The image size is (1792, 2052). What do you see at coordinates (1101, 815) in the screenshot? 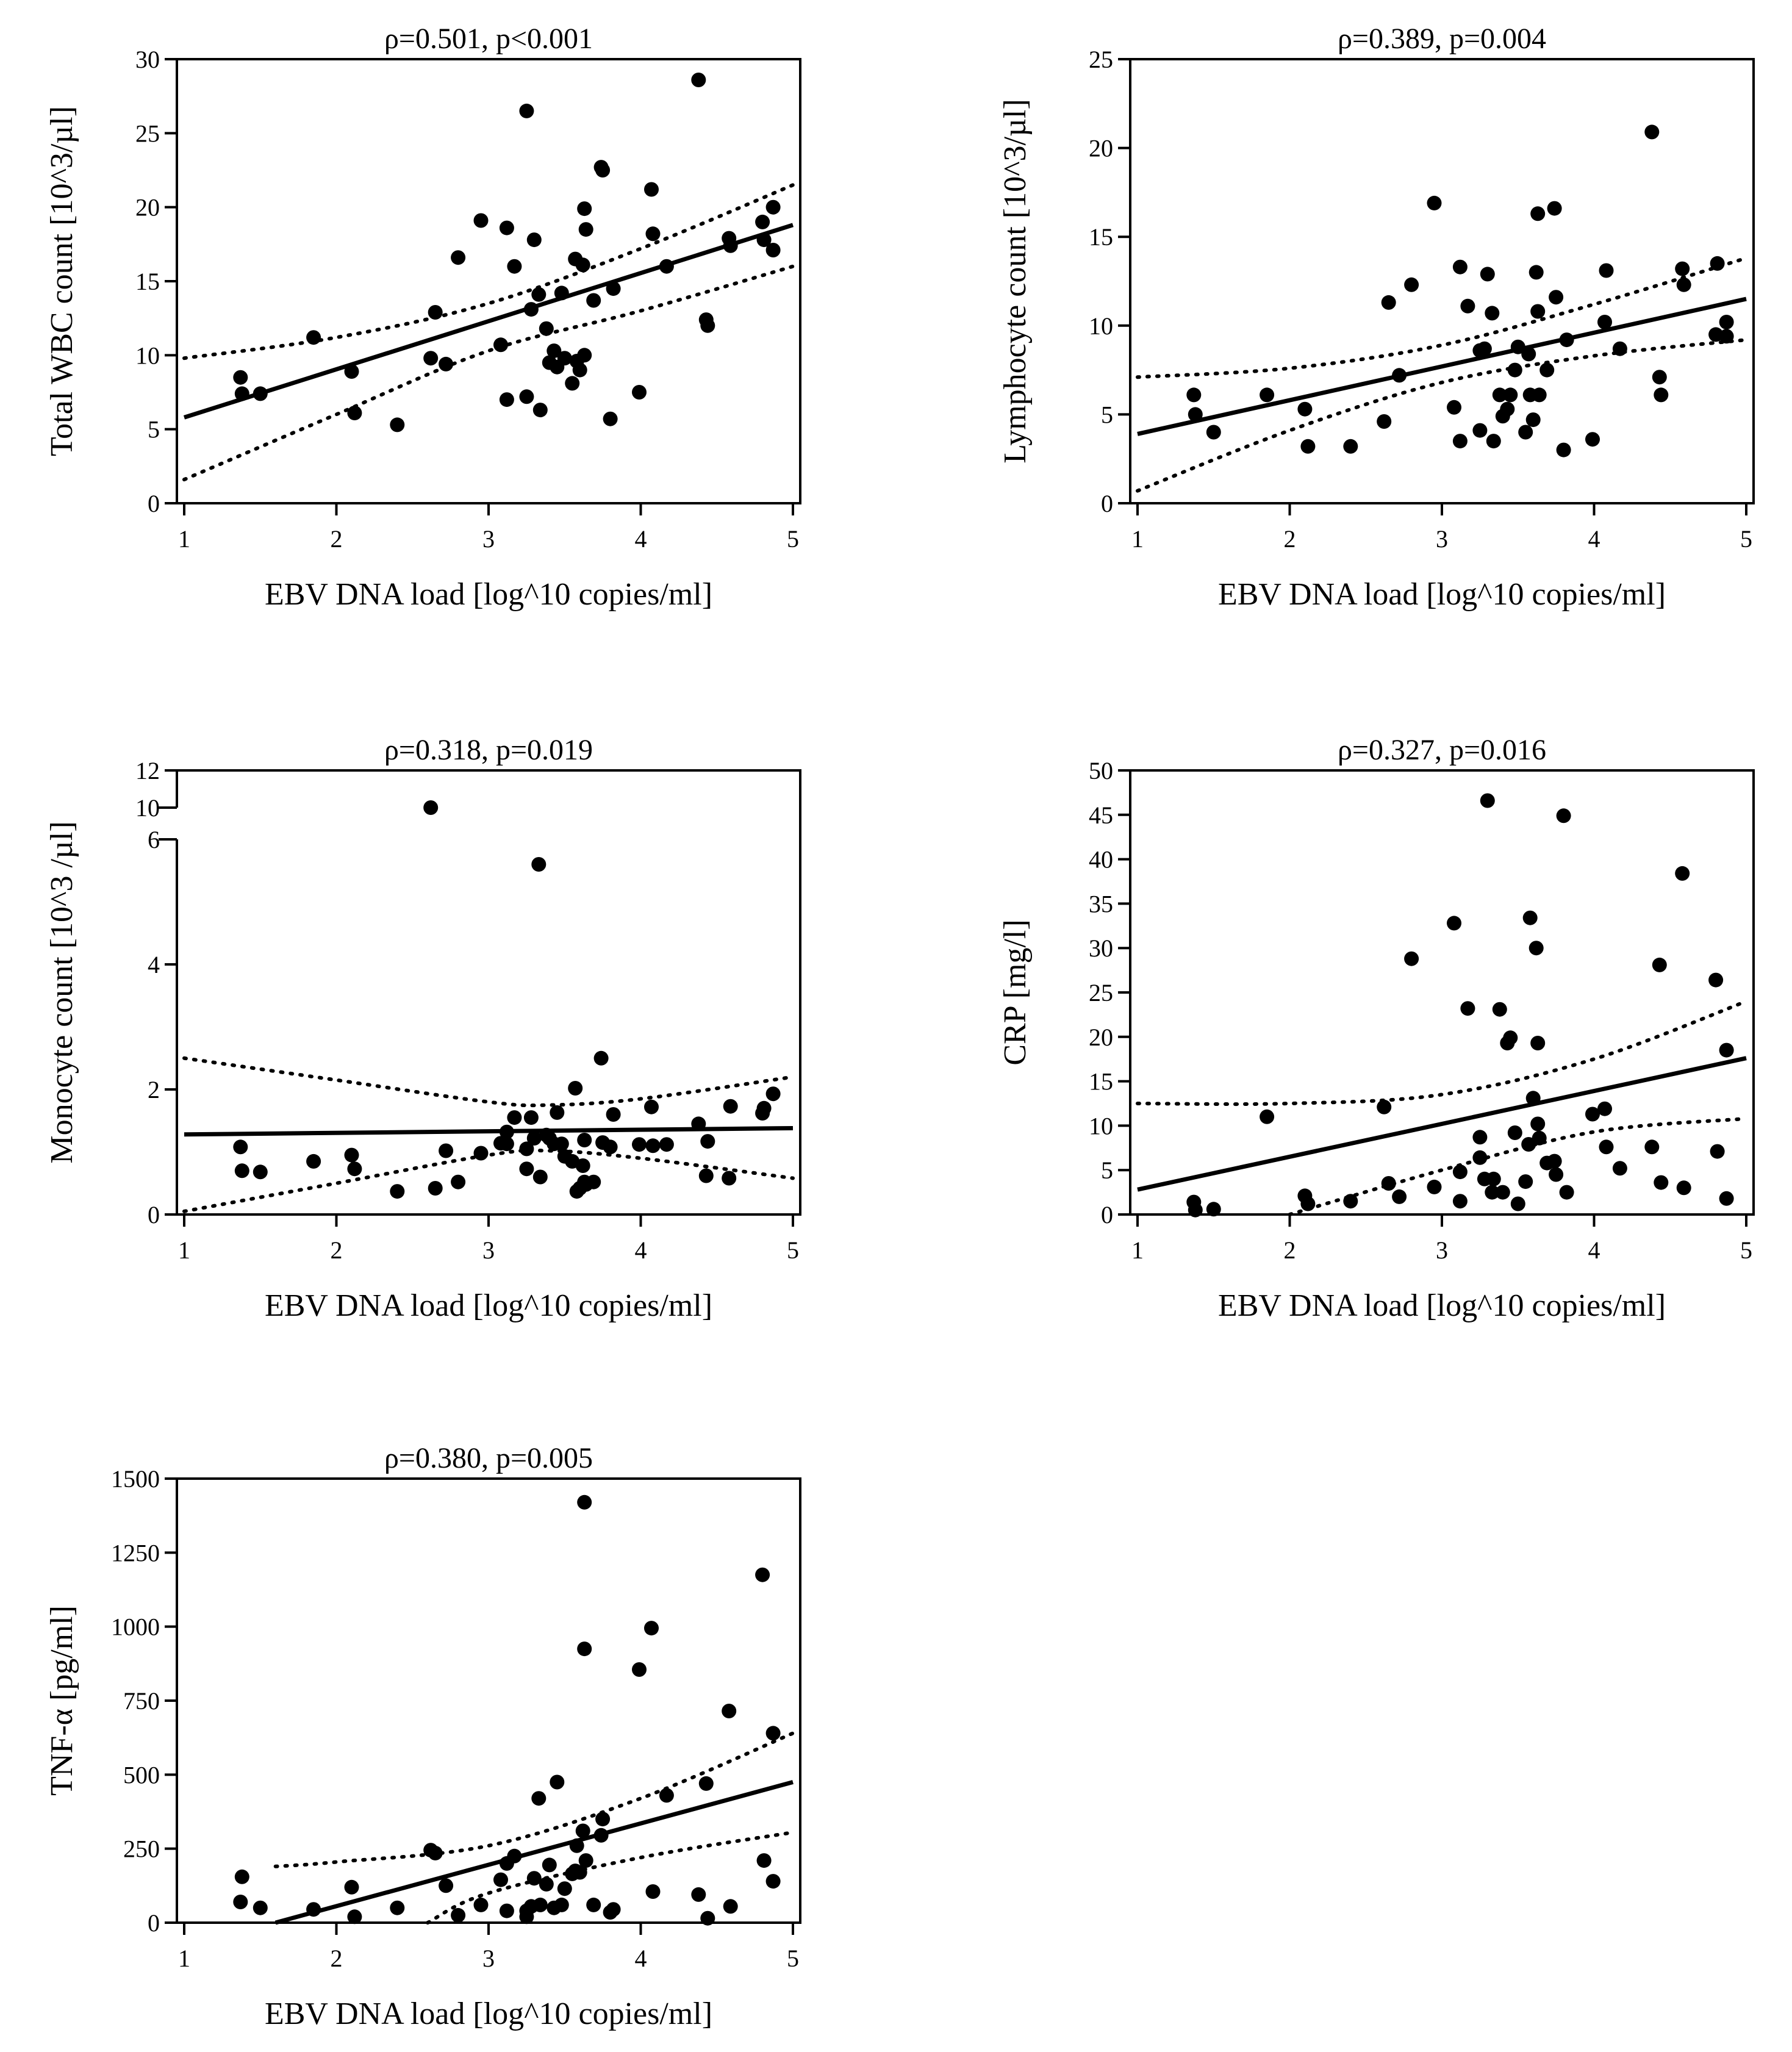
I see `y-tick-label: 45` at bounding box center [1101, 815].